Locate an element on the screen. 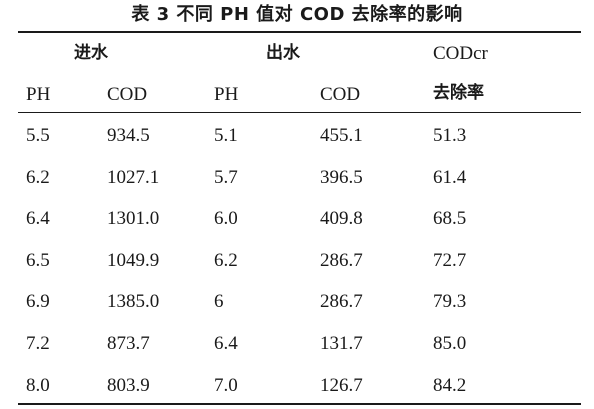 The width and height of the screenshot is (594, 409). header-cod-in: COD is located at coordinates (127, 94).